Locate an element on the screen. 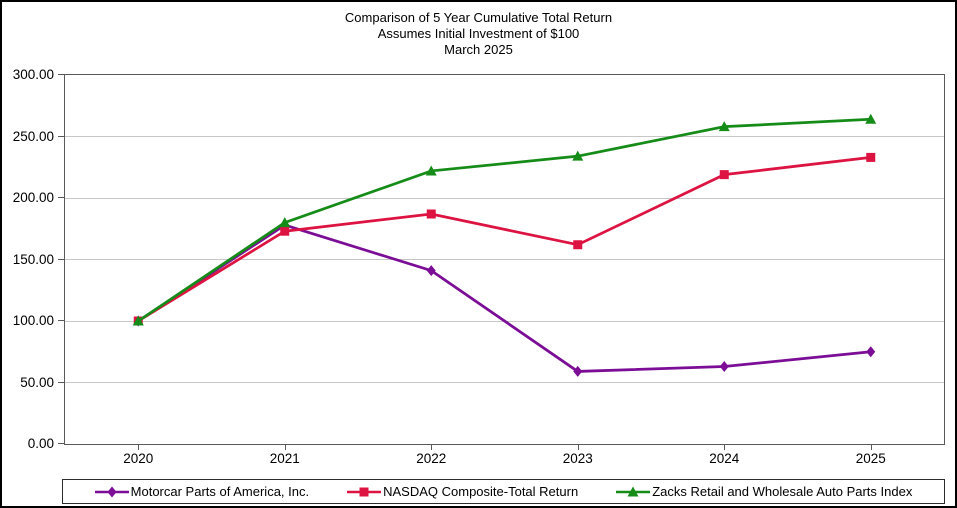 Image resolution: width=957 pixels, height=508 pixels. legend-triangle-marker-icon is located at coordinates (633, 491).